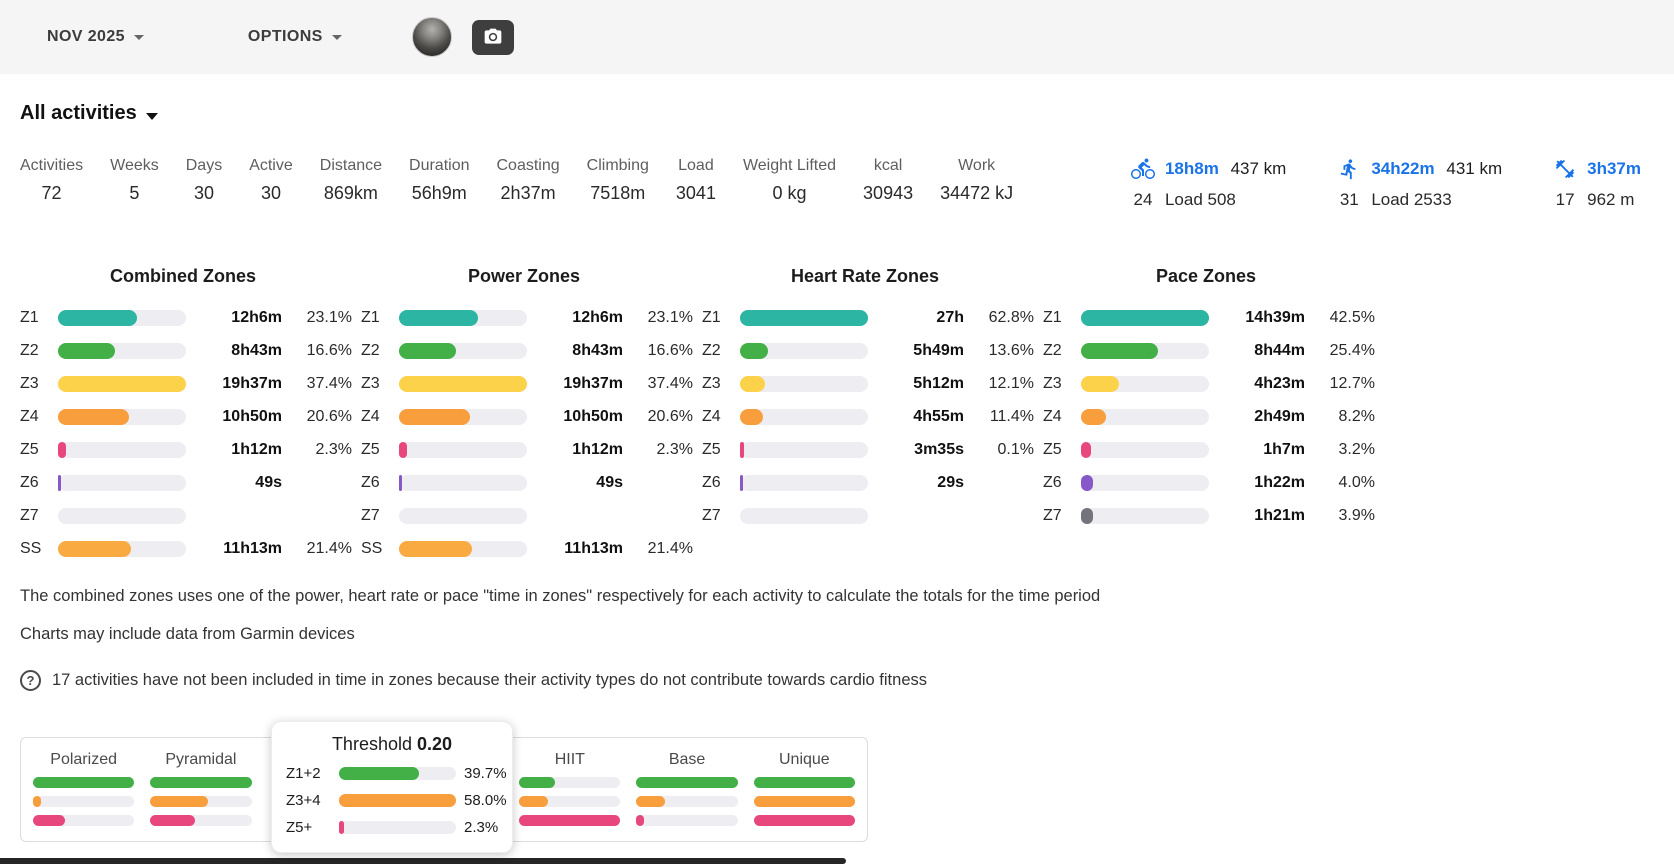 The image size is (1674, 864). Describe the element at coordinates (439, 165) in the screenshot. I see `stat-label: Duration` at that location.